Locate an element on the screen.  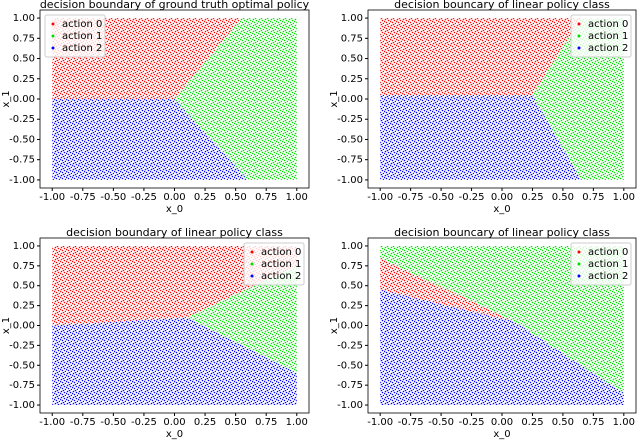
title: decision boundary of linear policy class is located at coordinates (174, 232).